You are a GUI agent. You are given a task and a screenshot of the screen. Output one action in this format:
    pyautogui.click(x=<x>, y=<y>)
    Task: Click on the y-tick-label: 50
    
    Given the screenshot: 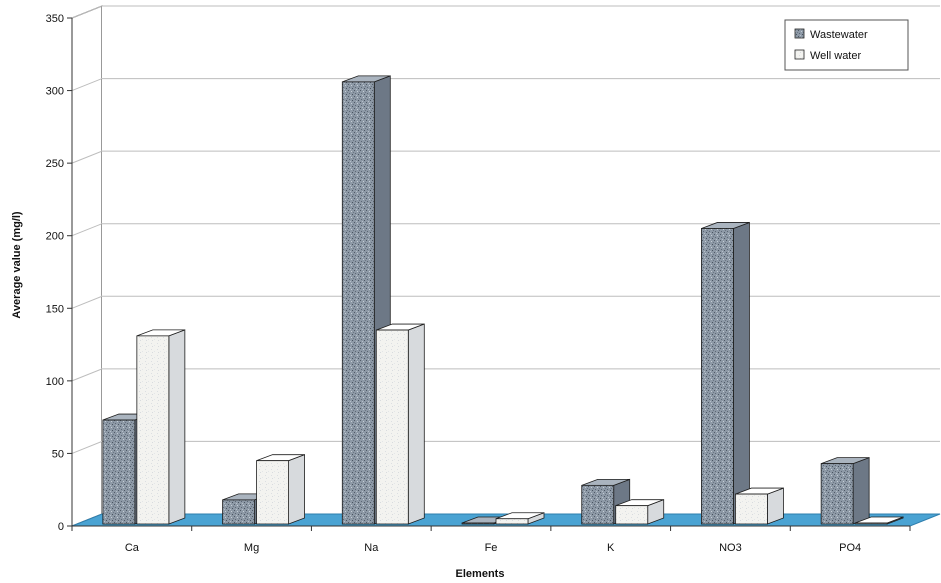 What is the action you would take?
    pyautogui.click(x=58, y=454)
    